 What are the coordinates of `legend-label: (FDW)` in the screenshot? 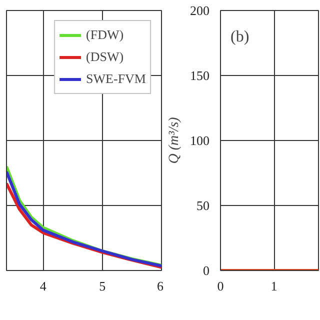 It's located at (105, 35).